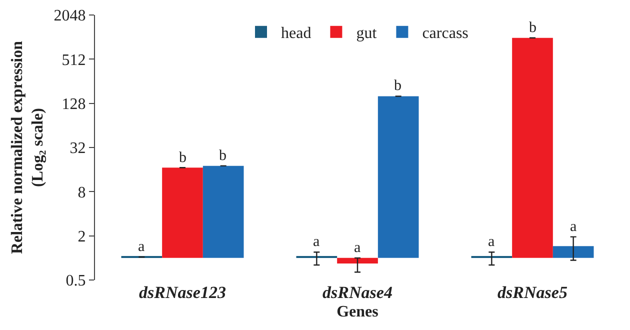 Image resolution: width=630 pixels, height=330 pixels. I want to click on x-tick-label: dsRNase123, so click(182, 292).